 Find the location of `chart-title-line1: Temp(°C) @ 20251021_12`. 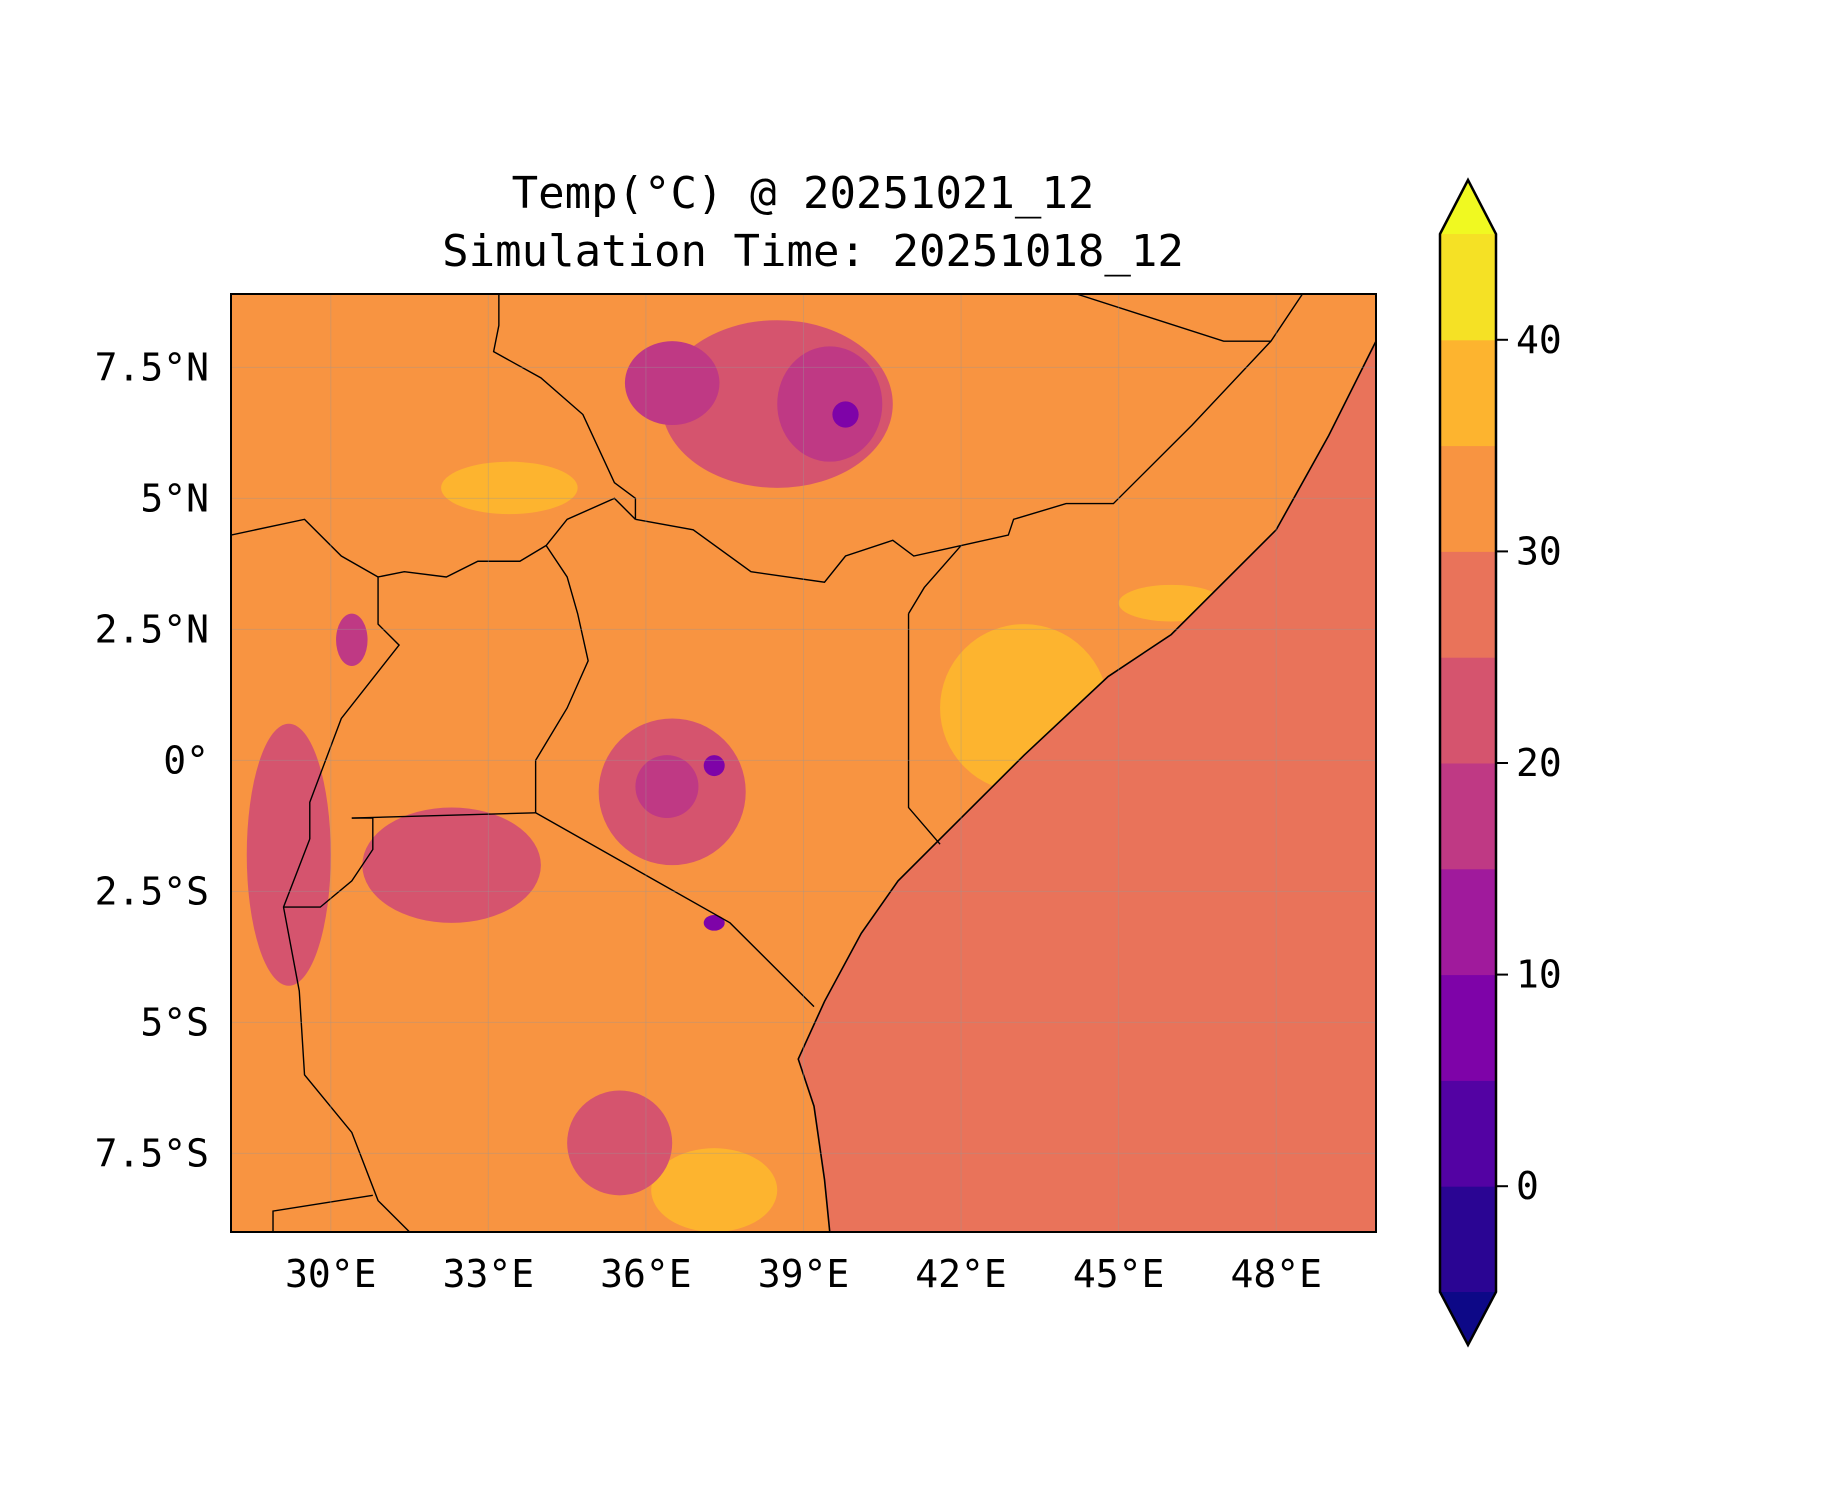

chart-title-line1: Temp(°C) @ 20251021_12 is located at coordinates (803, 193).